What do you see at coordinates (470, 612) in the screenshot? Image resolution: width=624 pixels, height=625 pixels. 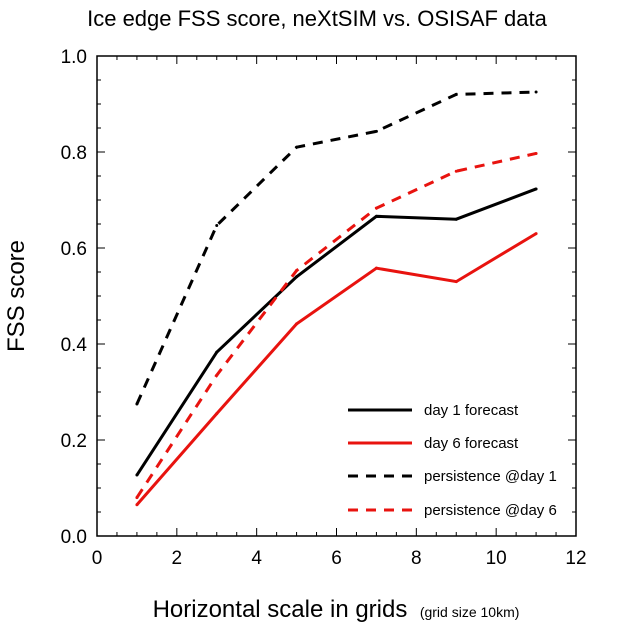 I see `x-axis-label-note: (grid size 10km)` at bounding box center [470, 612].